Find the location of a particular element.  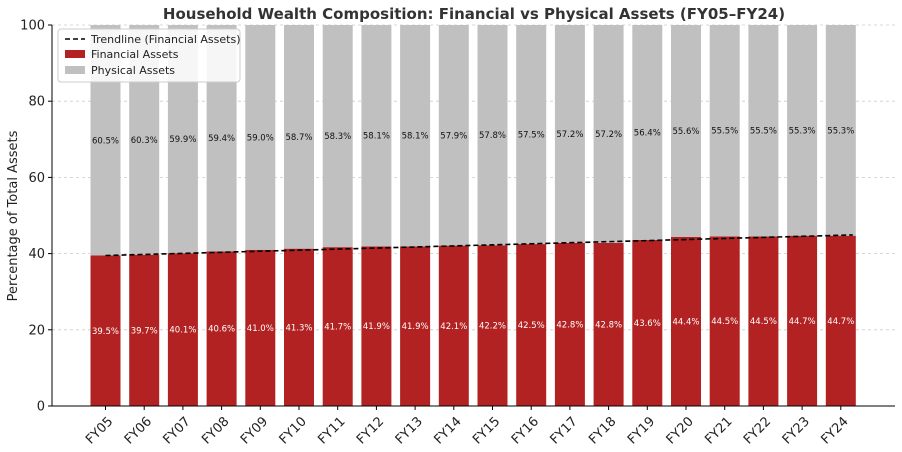

x-tick-label: FY13 is located at coordinates (409, 430).